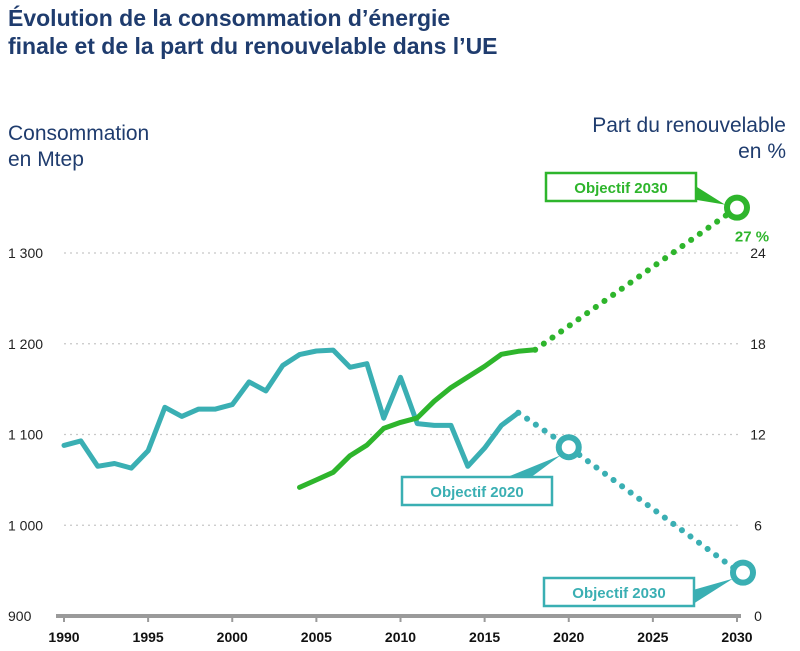 Image resolution: width=800 pixels, height=651 pixels. What do you see at coordinates (736, 637) in the screenshot?
I see `x-axis-tick: 2030` at bounding box center [736, 637].